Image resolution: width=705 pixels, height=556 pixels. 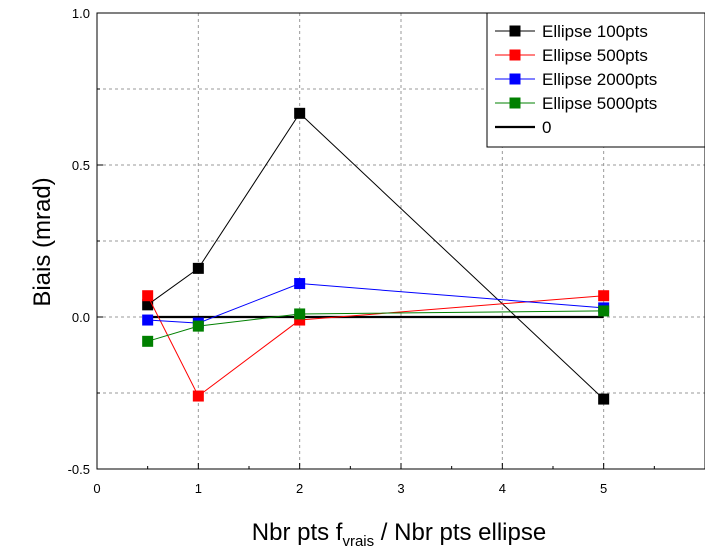 What do you see at coordinates (79, 469) in the screenshot?
I see `y-tick-label: -0.5` at bounding box center [79, 469].